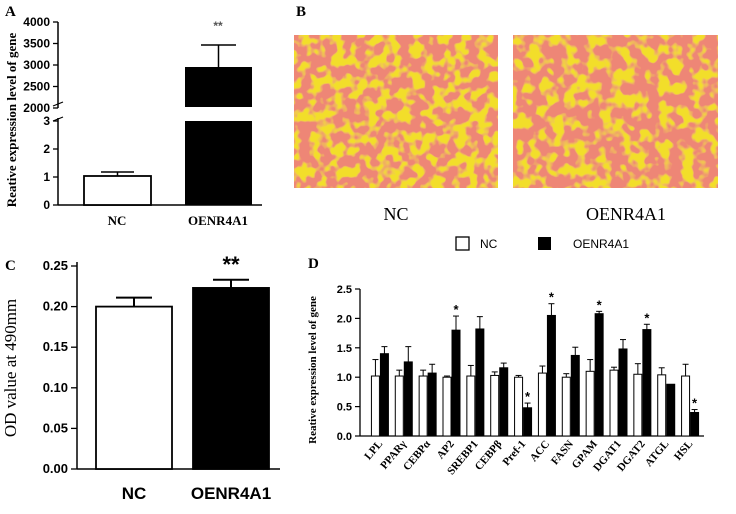 Image resolution: width=736 pixels, height=514 pixels. I want to click on panel-a-ytick-label: 2000, so click(36, 108).